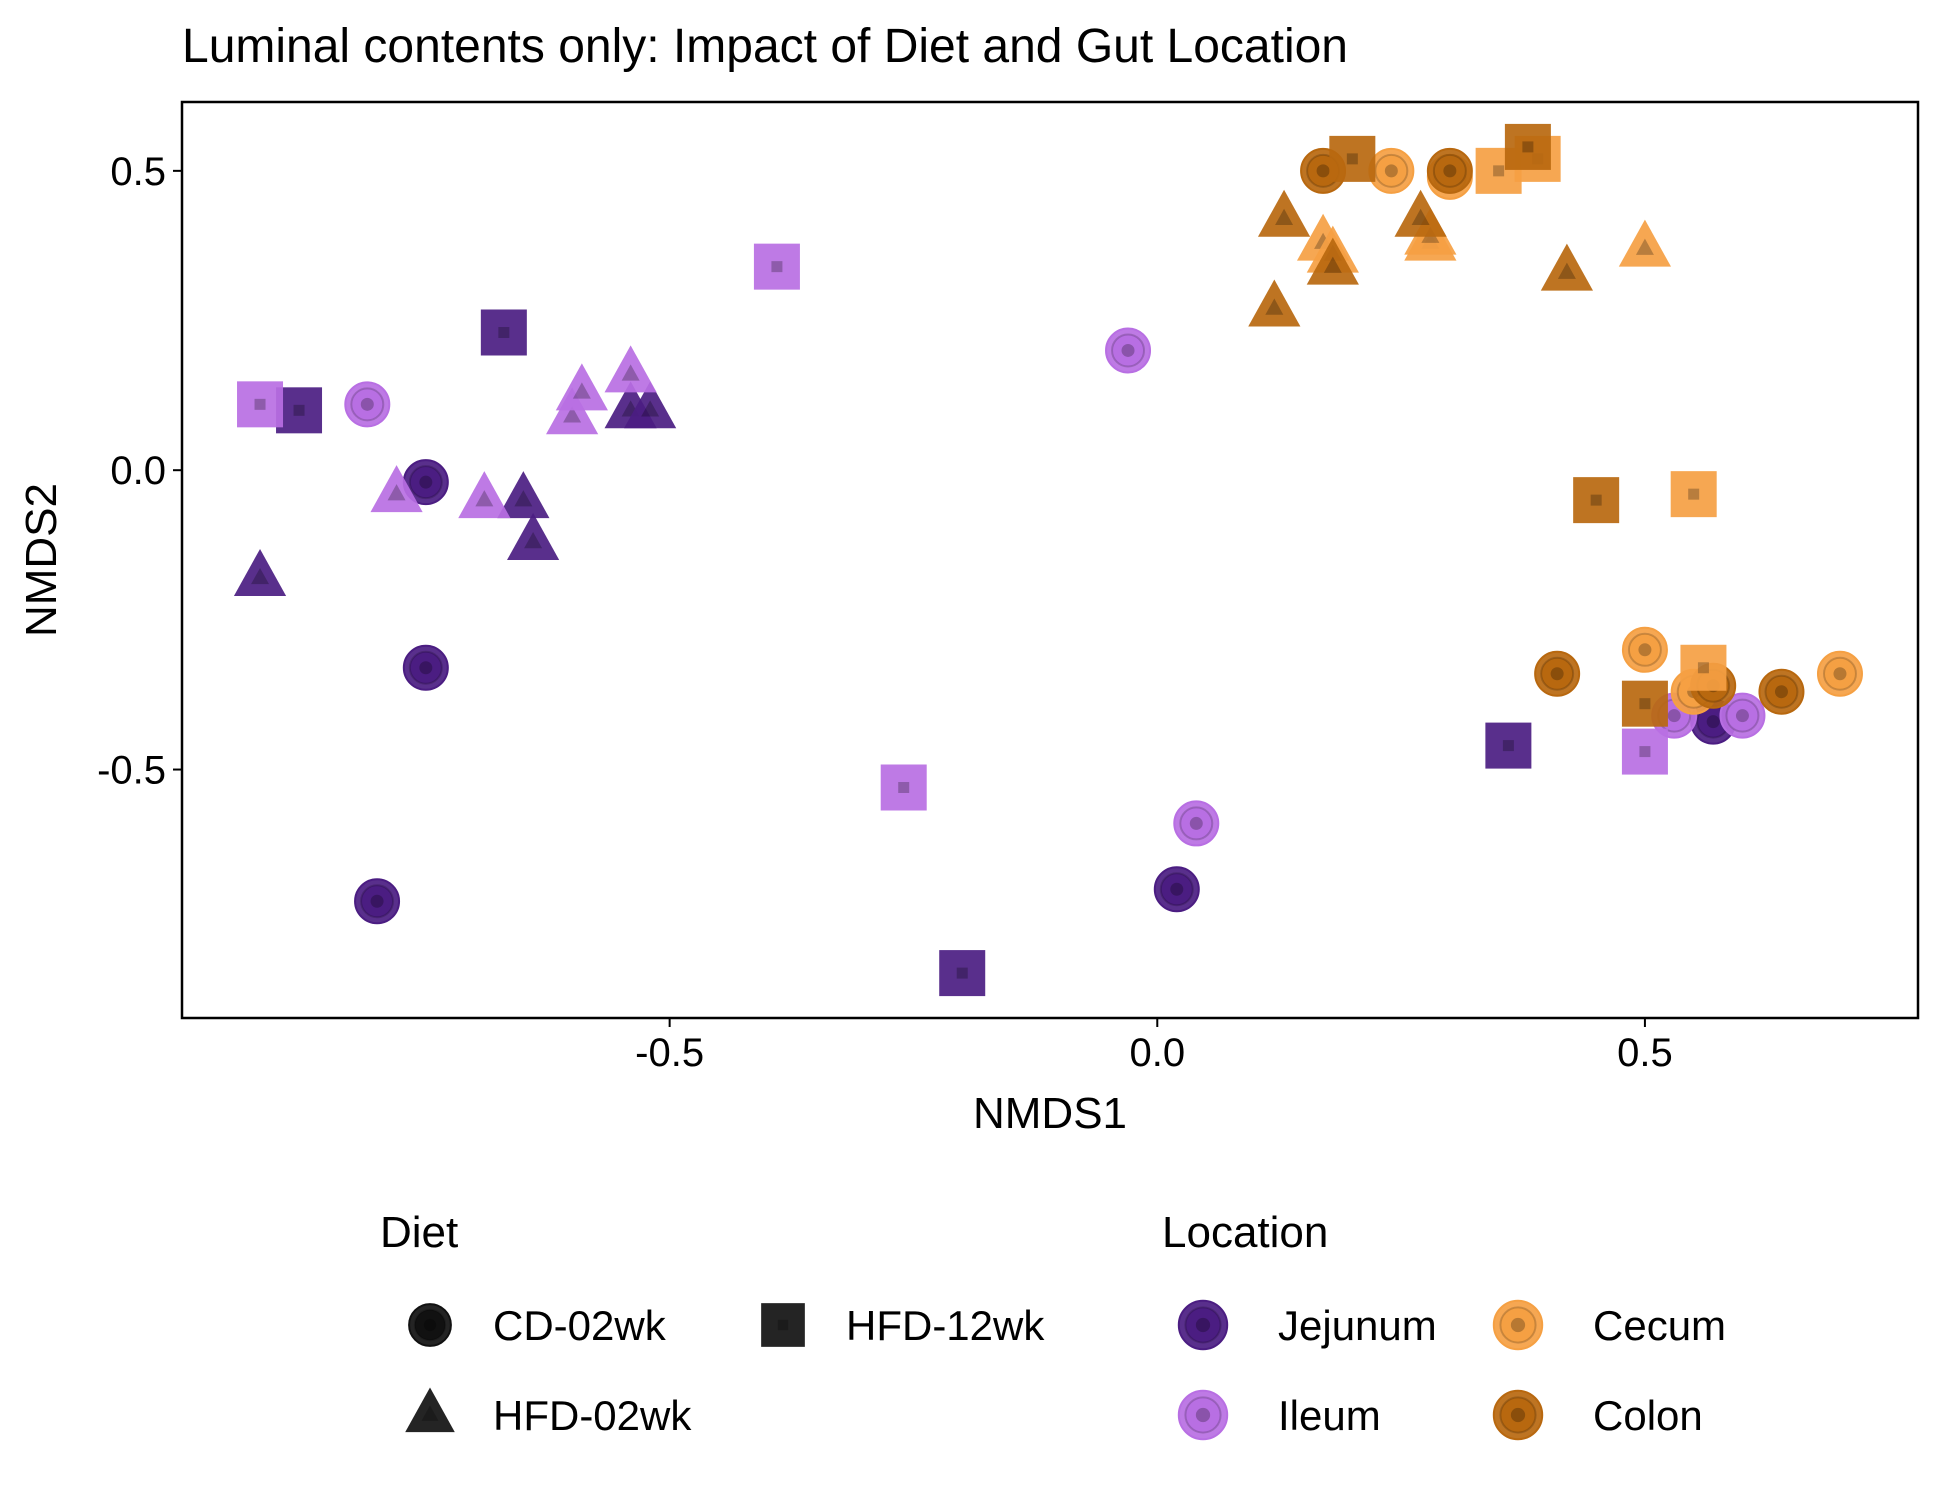 This screenshot has height=1500, width=1950. I want to click on legend-label-location: Colon, so click(1648, 1415).